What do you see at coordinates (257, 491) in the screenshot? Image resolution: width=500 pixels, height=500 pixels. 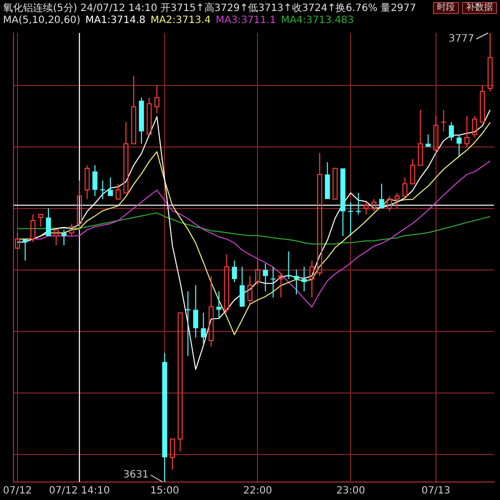 I see `x-tick-label: 22:00` at bounding box center [257, 491].